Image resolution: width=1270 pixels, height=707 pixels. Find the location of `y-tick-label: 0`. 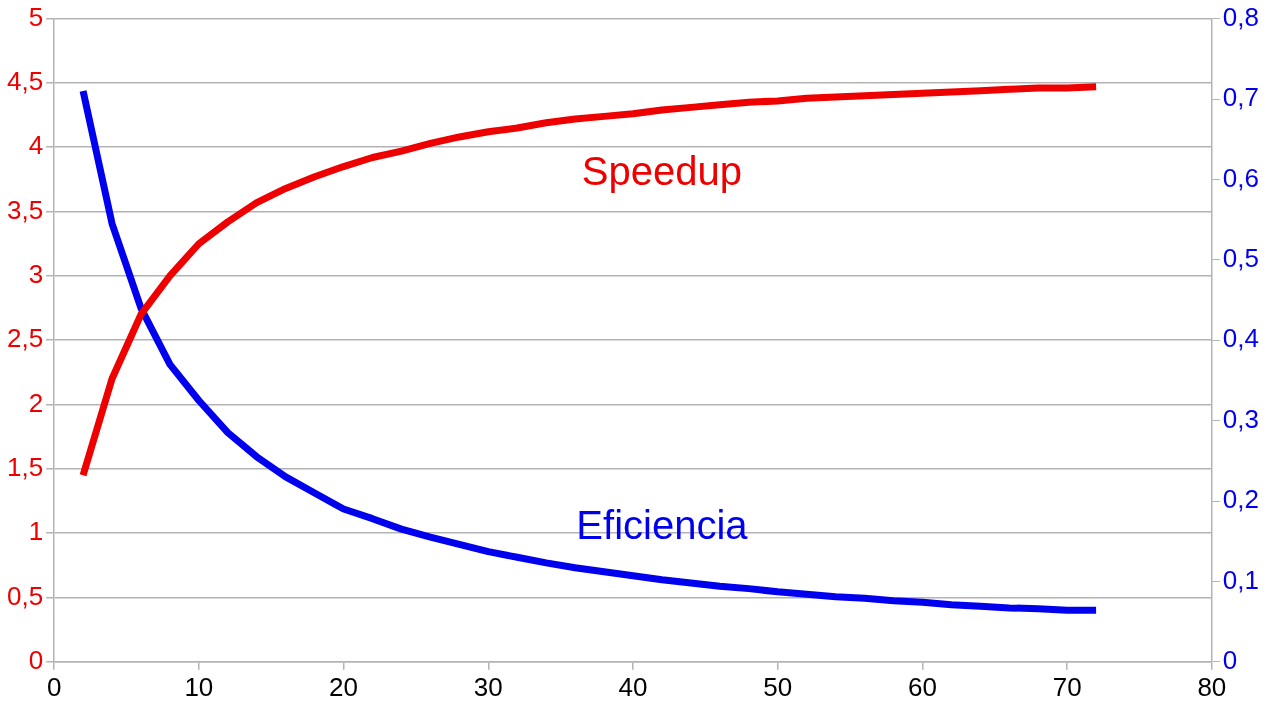

y-tick-label: 0 is located at coordinates (36, 659).